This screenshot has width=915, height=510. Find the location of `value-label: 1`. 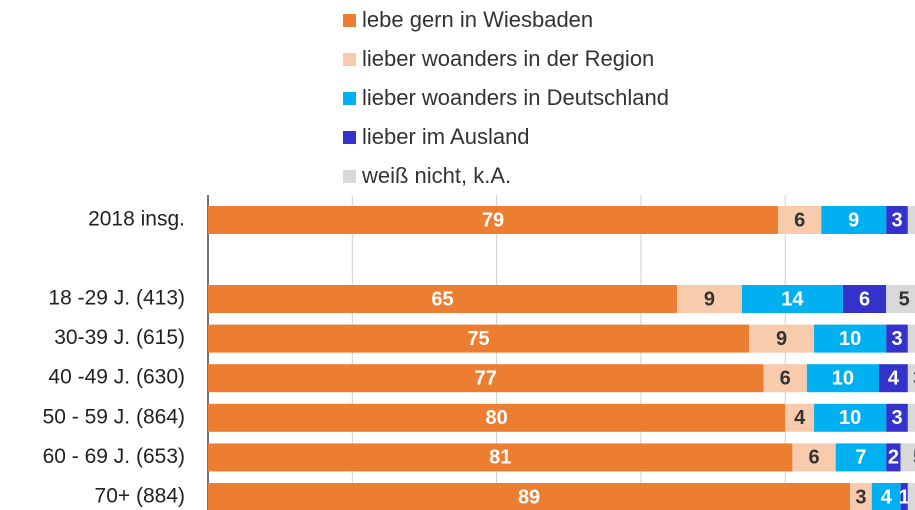

value-label: 1 is located at coordinates (904, 497).